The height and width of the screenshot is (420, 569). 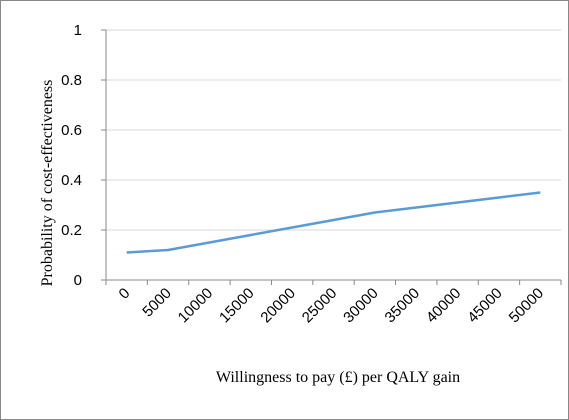 What do you see at coordinates (47, 183) in the screenshot?
I see `y-axis-title: Probability of cost-effectiveness` at bounding box center [47, 183].